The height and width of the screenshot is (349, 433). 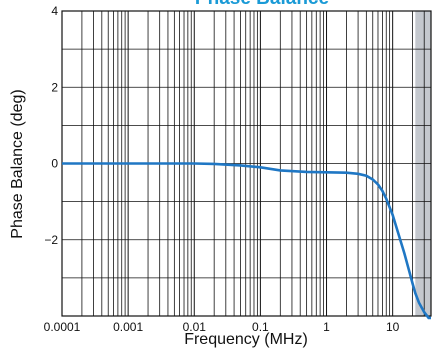 What do you see at coordinates (62, 327) in the screenshot?
I see `x-tick-label: 0.0001` at bounding box center [62, 327].